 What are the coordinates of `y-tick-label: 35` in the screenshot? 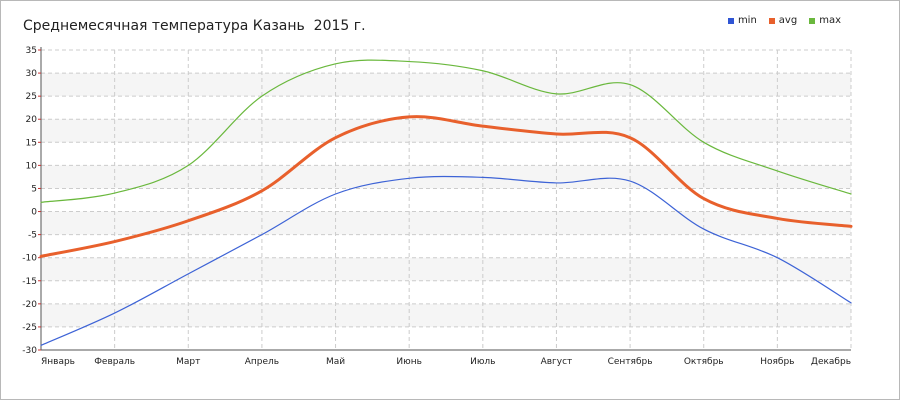 It's located at (31, 51).